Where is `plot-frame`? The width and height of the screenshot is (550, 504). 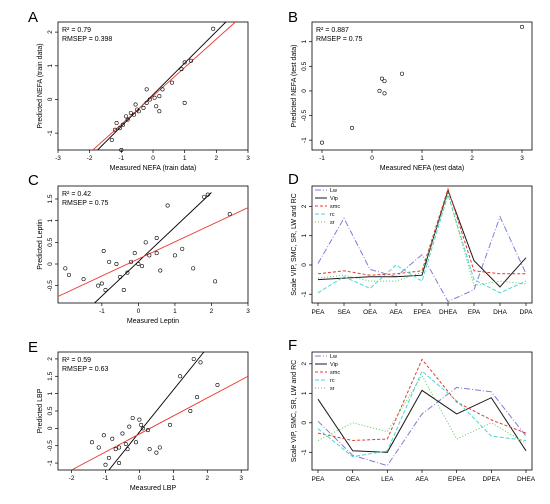 plot-frame is located at coordinates (153, 244).